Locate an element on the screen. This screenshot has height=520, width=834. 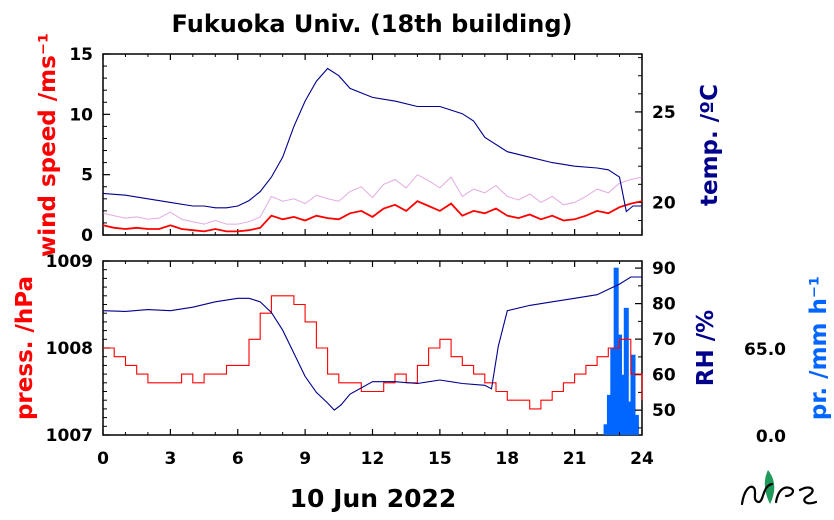
temp-tick-label: 25 is located at coordinates (664, 113).